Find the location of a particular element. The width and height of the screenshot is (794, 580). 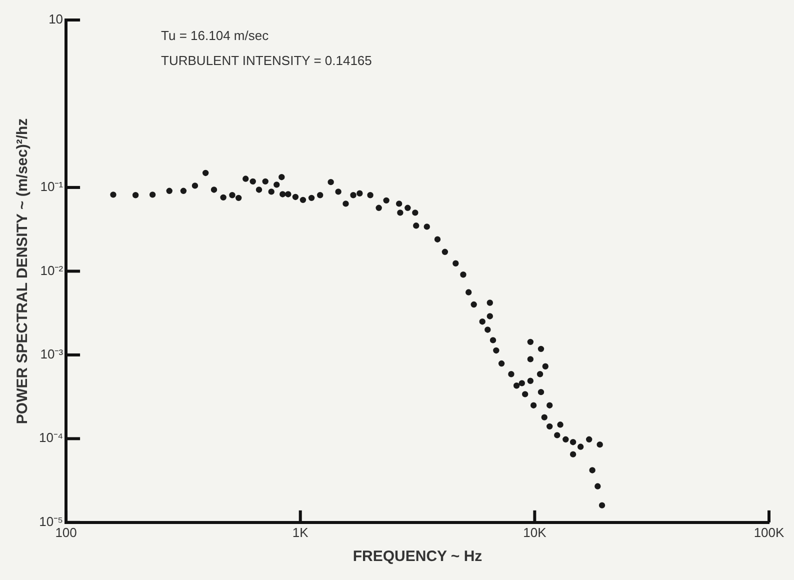

y-tick-label: 10⁻³ is located at coordinates (52, 354).